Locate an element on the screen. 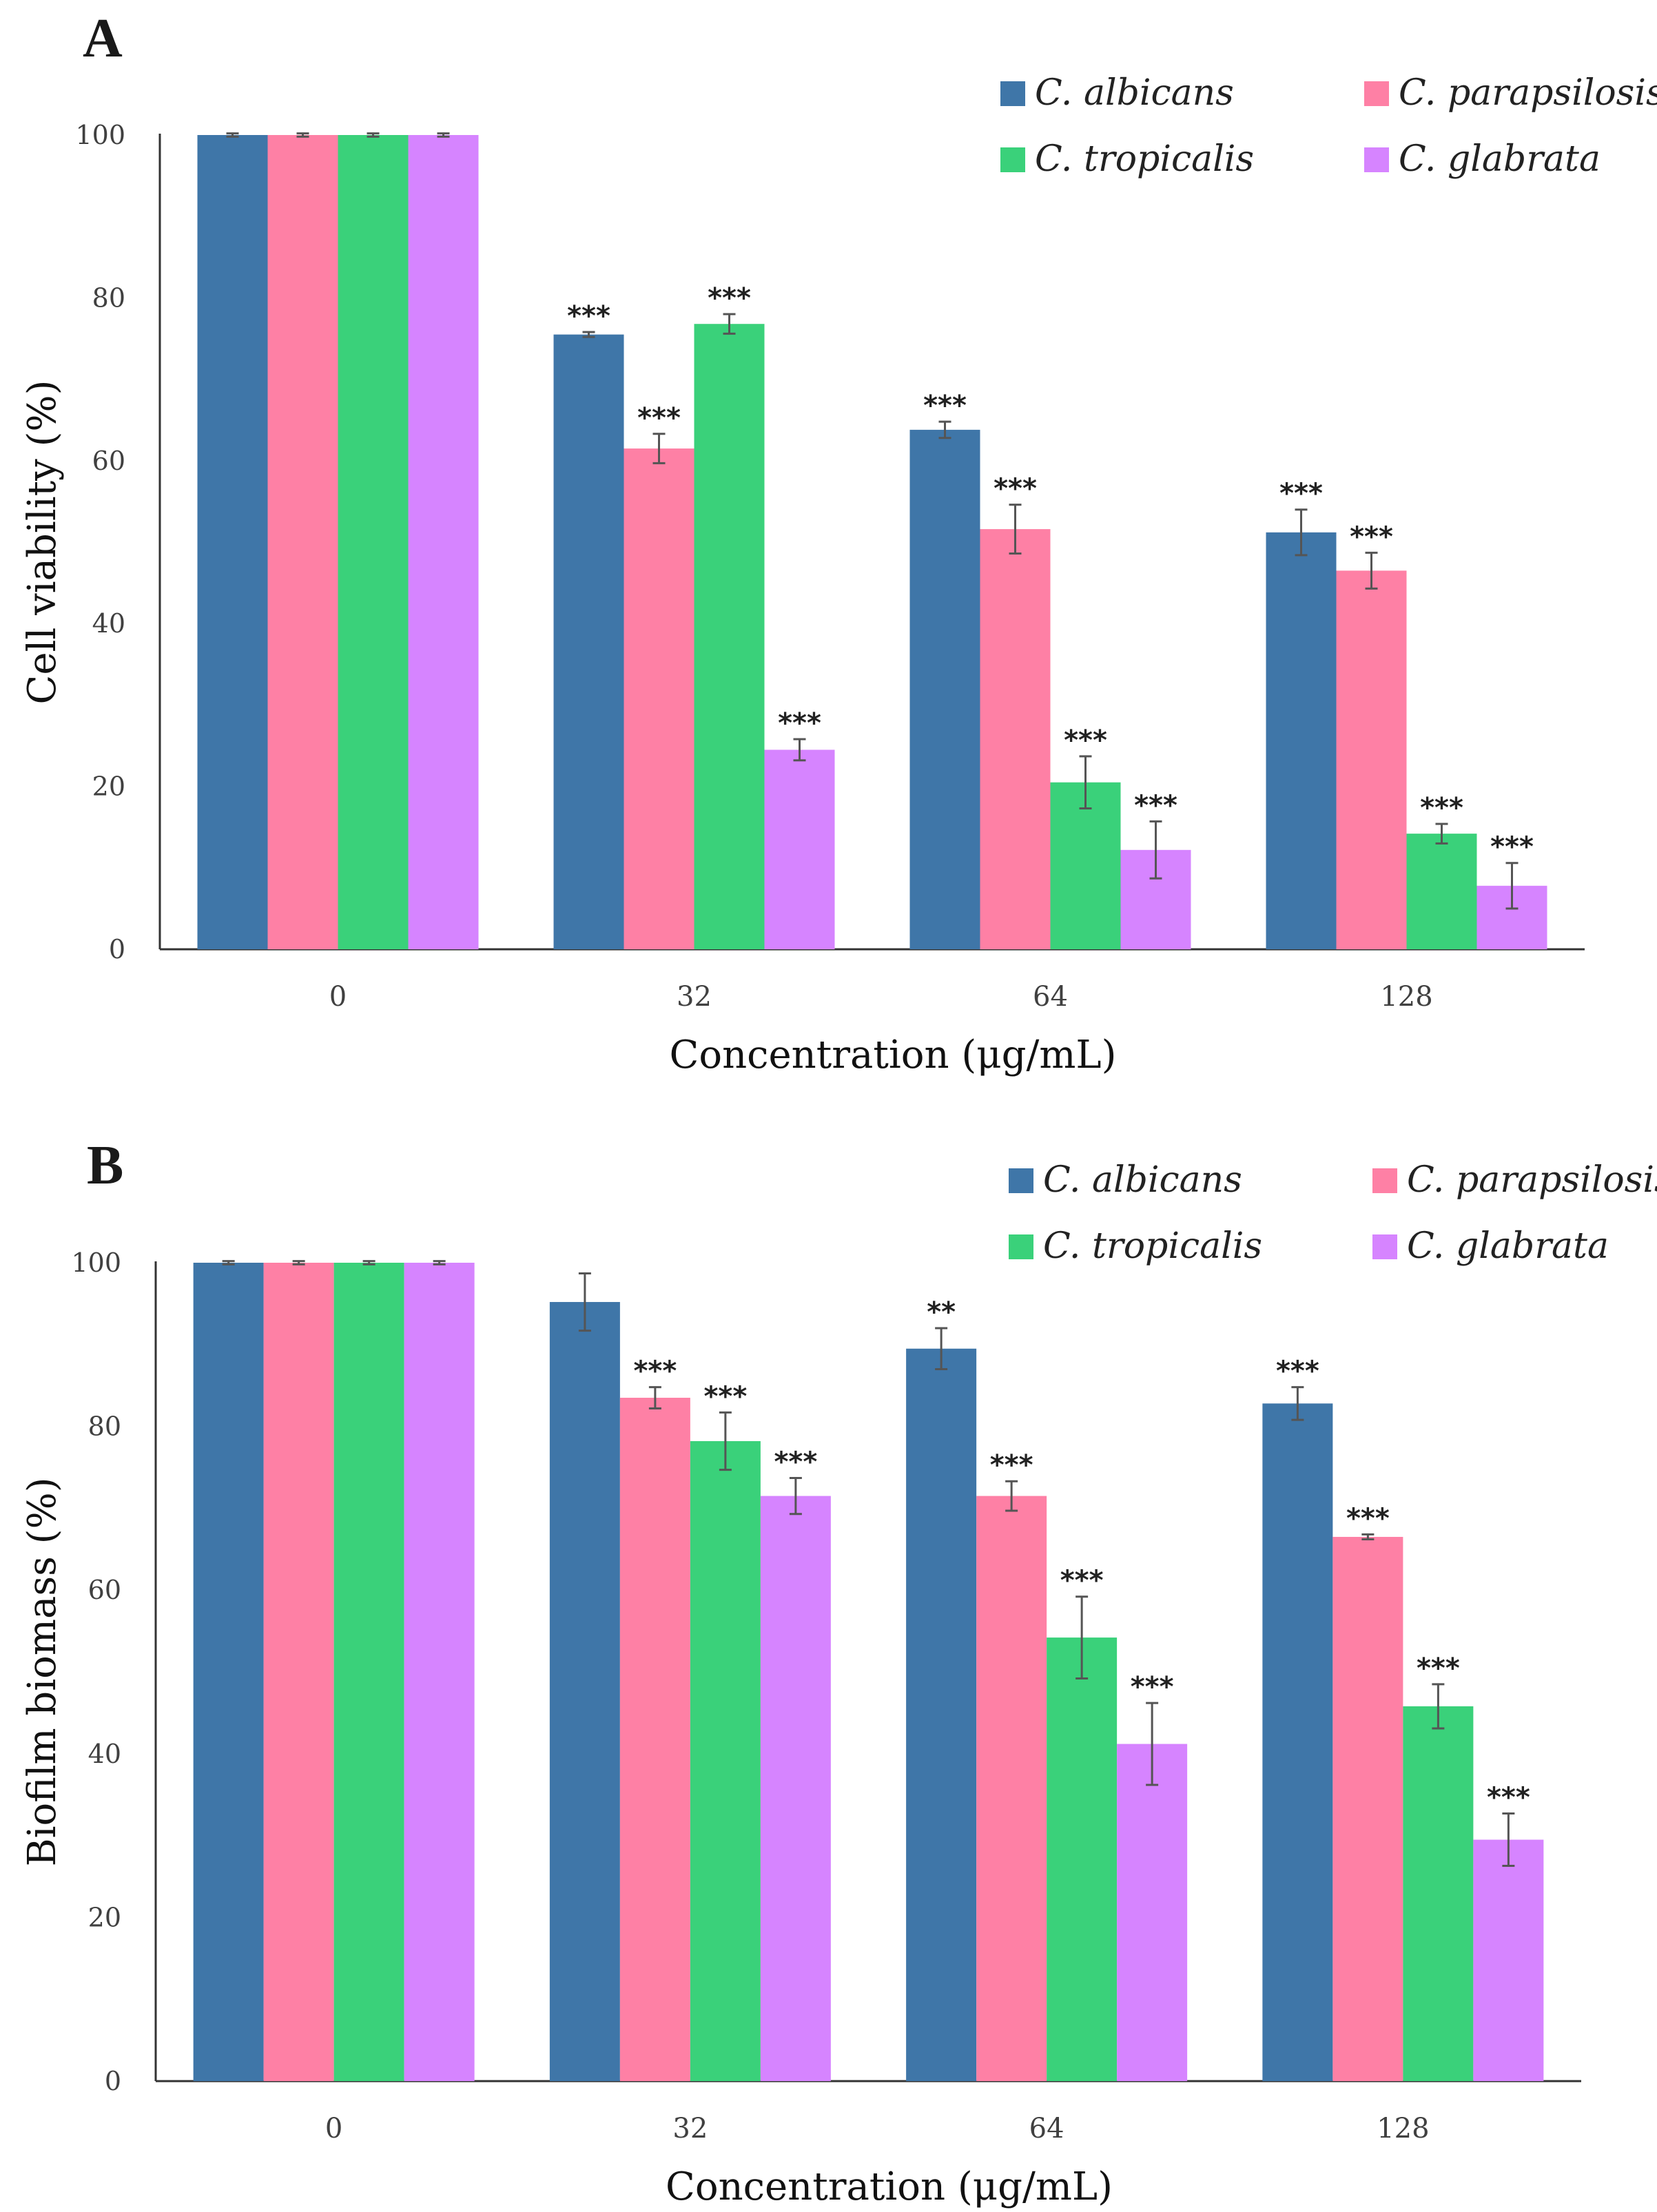 This screenshot has width=1657, height=2212. y-axis-title: Biofilm biomass (%) is located at coordinates (42, 1671).